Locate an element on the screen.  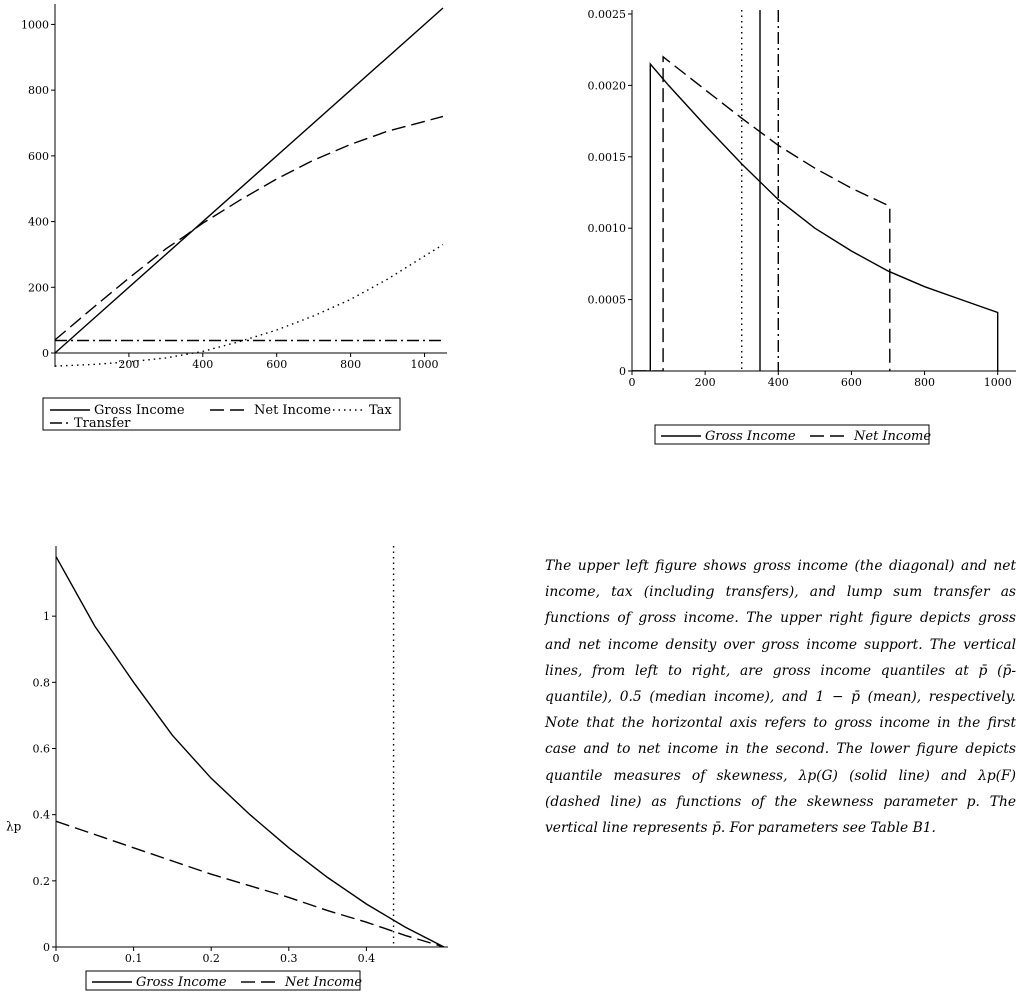
y-tick-label: 0.2 is located at coordinates (42, 881).